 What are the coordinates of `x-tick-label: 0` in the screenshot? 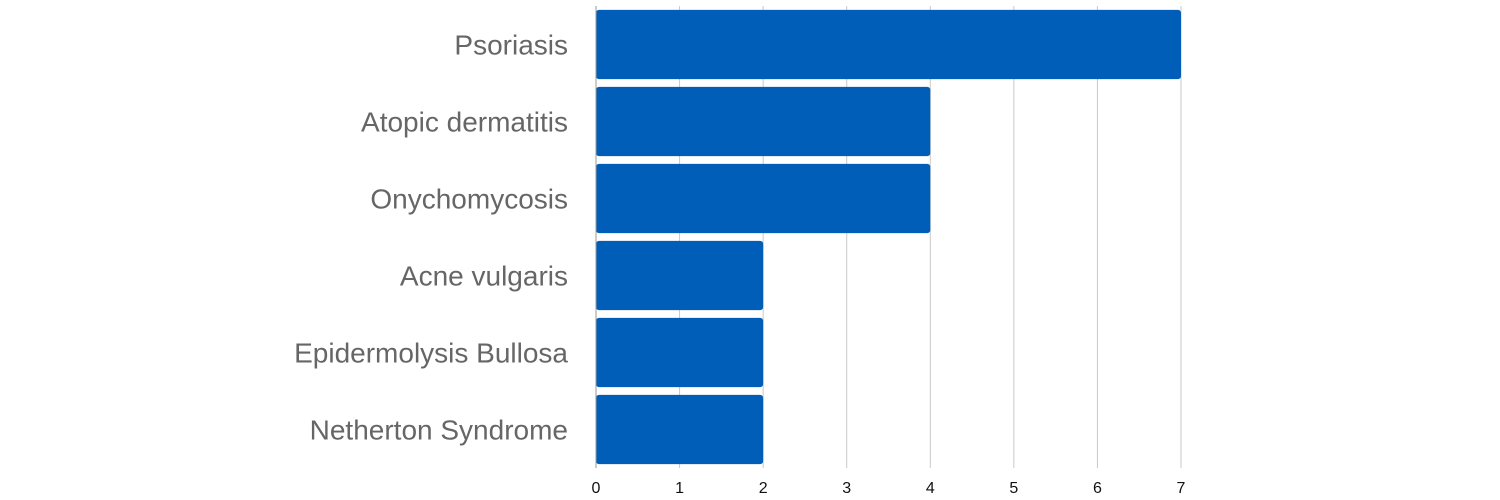 It's located at (596, 488).